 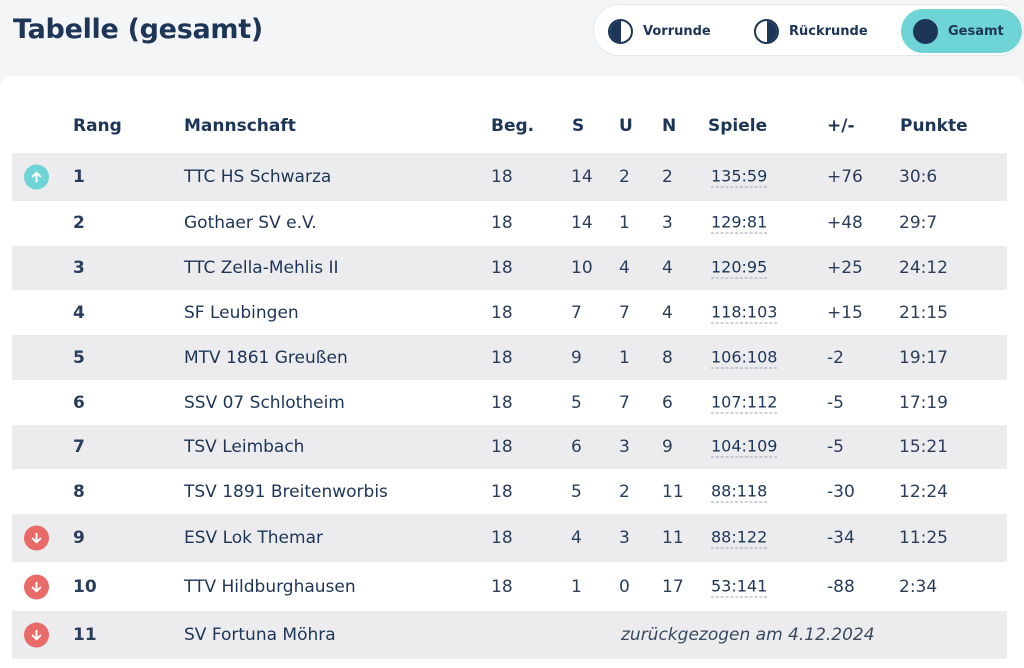 What do you see at coordinates (835, 402) in the screenshot?
I see `cell-diff: -5` at bounding box center [835, 402].